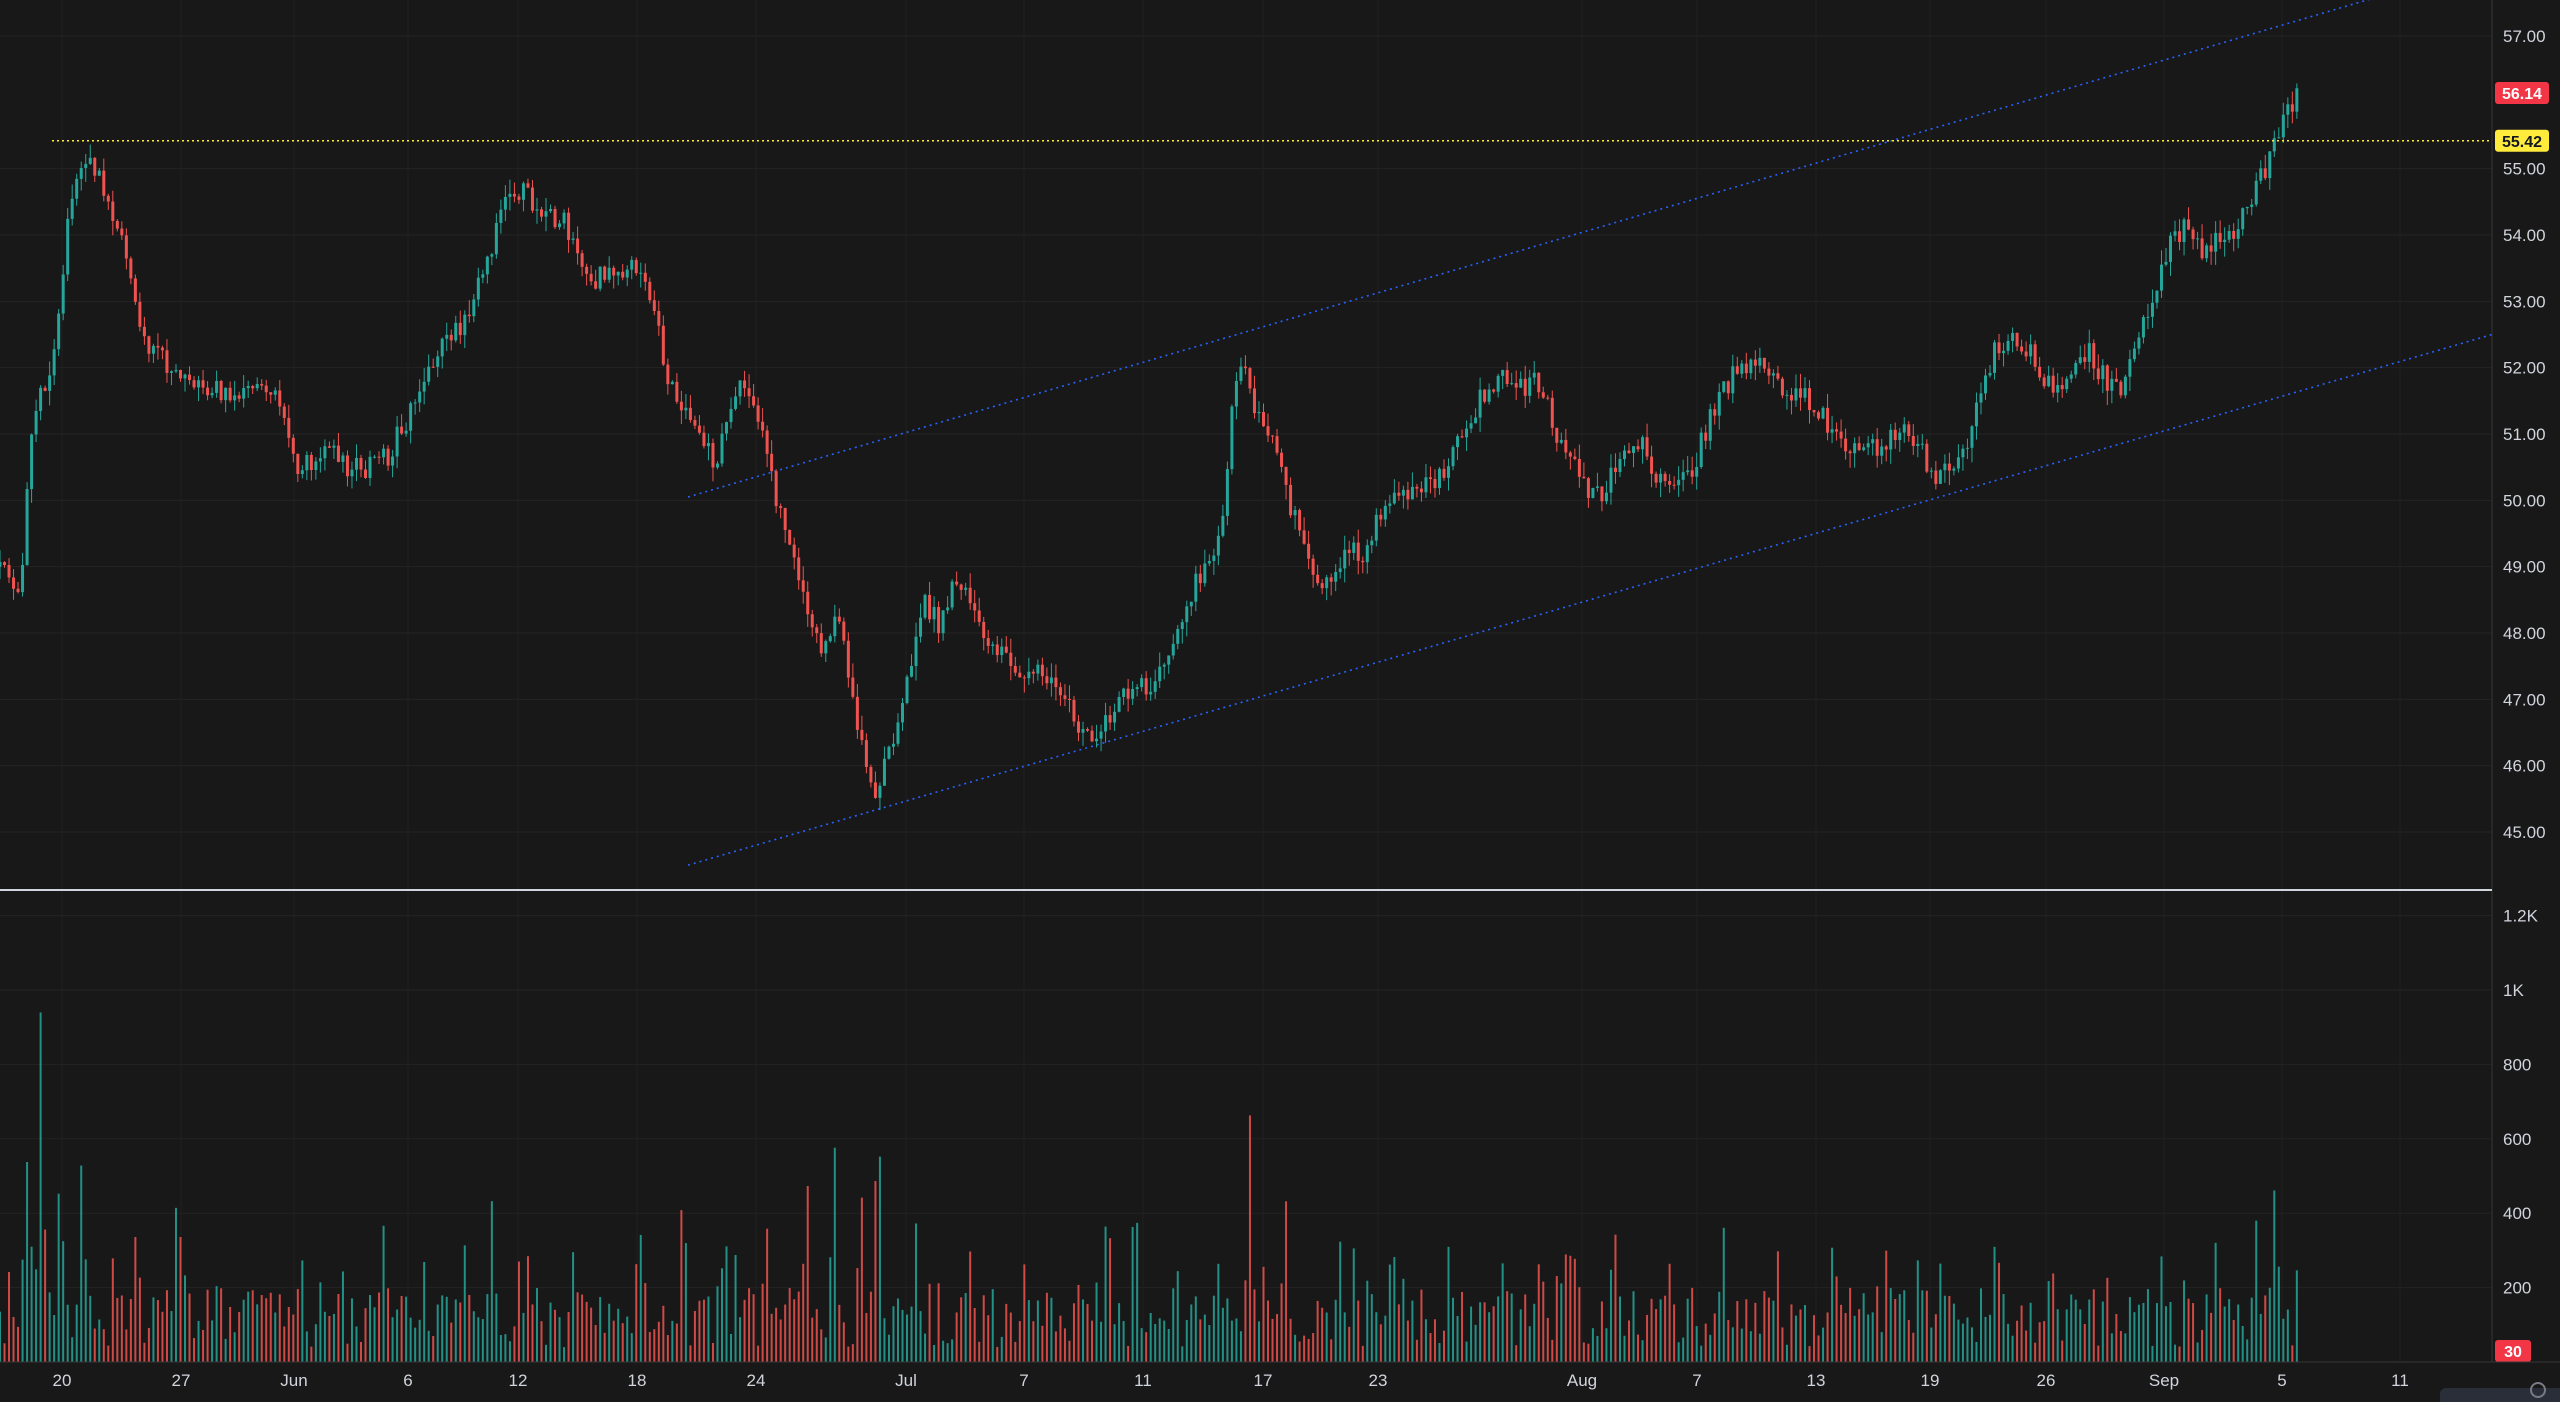  What do you see at coordinates (906, 1380) in the screenshot?
I see `time-tick-label: Jul` at bounding box center [906, 1380].